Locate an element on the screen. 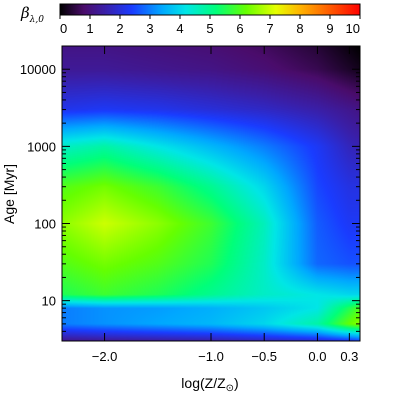  x-axis-label: log(Z/Z⊙) is located at coordinates (209, 384).